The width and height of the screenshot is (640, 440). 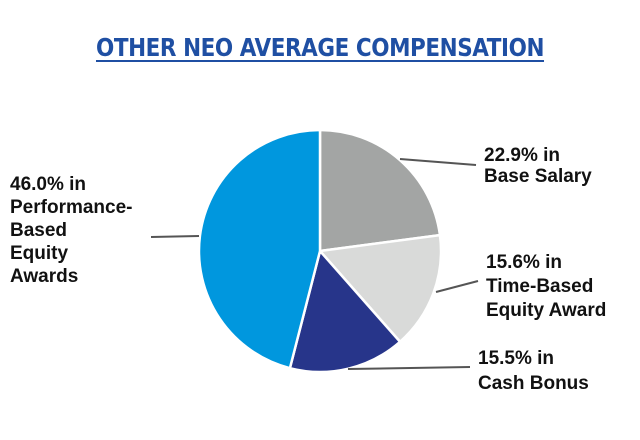 I want to click on slice-label: 15.6% in Time-Based Equity Award, so click(x=546, y=286).